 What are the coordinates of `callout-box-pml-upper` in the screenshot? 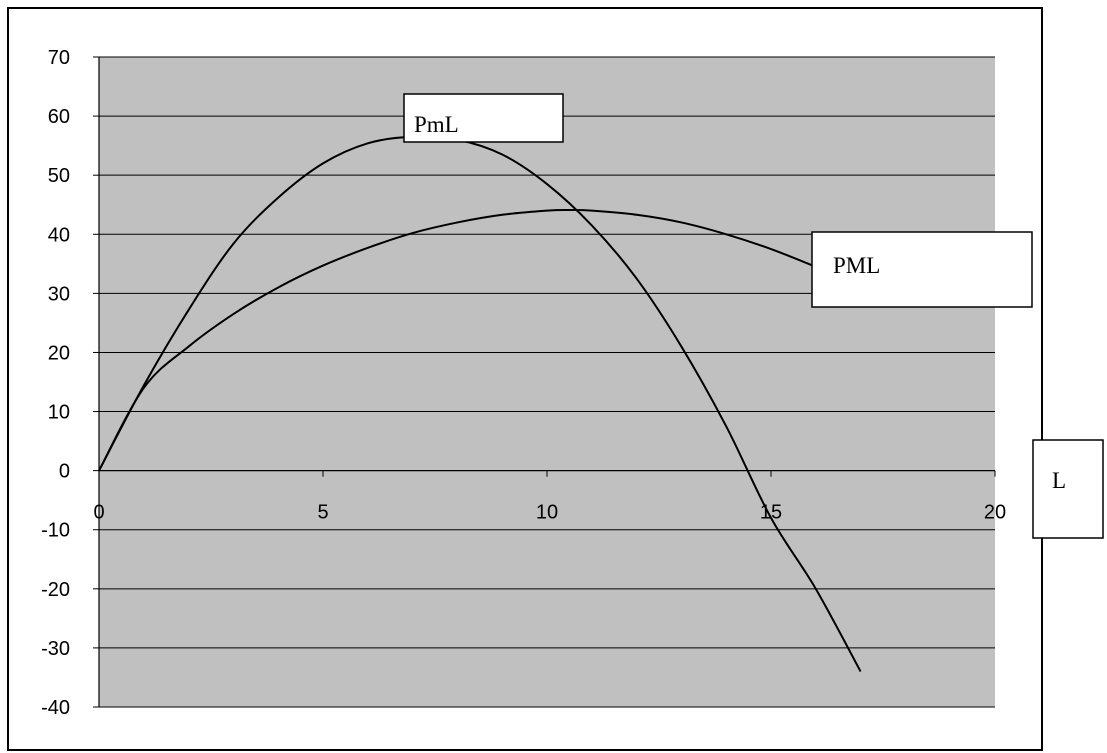 It's located at (922, 269).